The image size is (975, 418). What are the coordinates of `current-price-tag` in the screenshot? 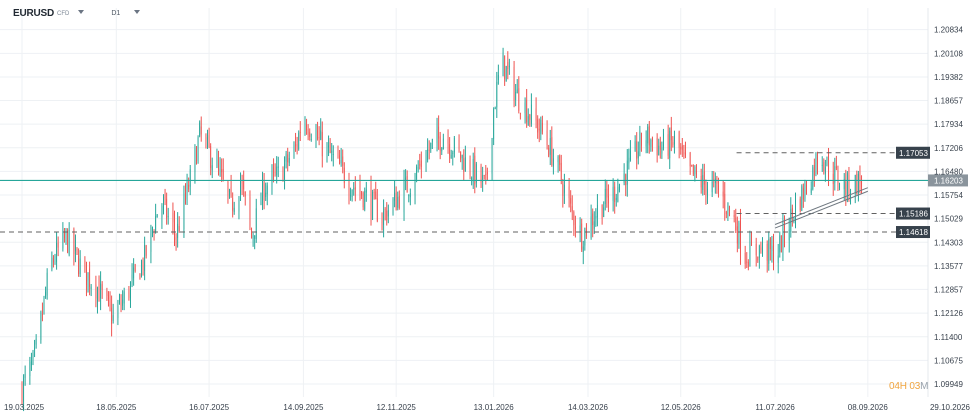 It's located at (948, 180).